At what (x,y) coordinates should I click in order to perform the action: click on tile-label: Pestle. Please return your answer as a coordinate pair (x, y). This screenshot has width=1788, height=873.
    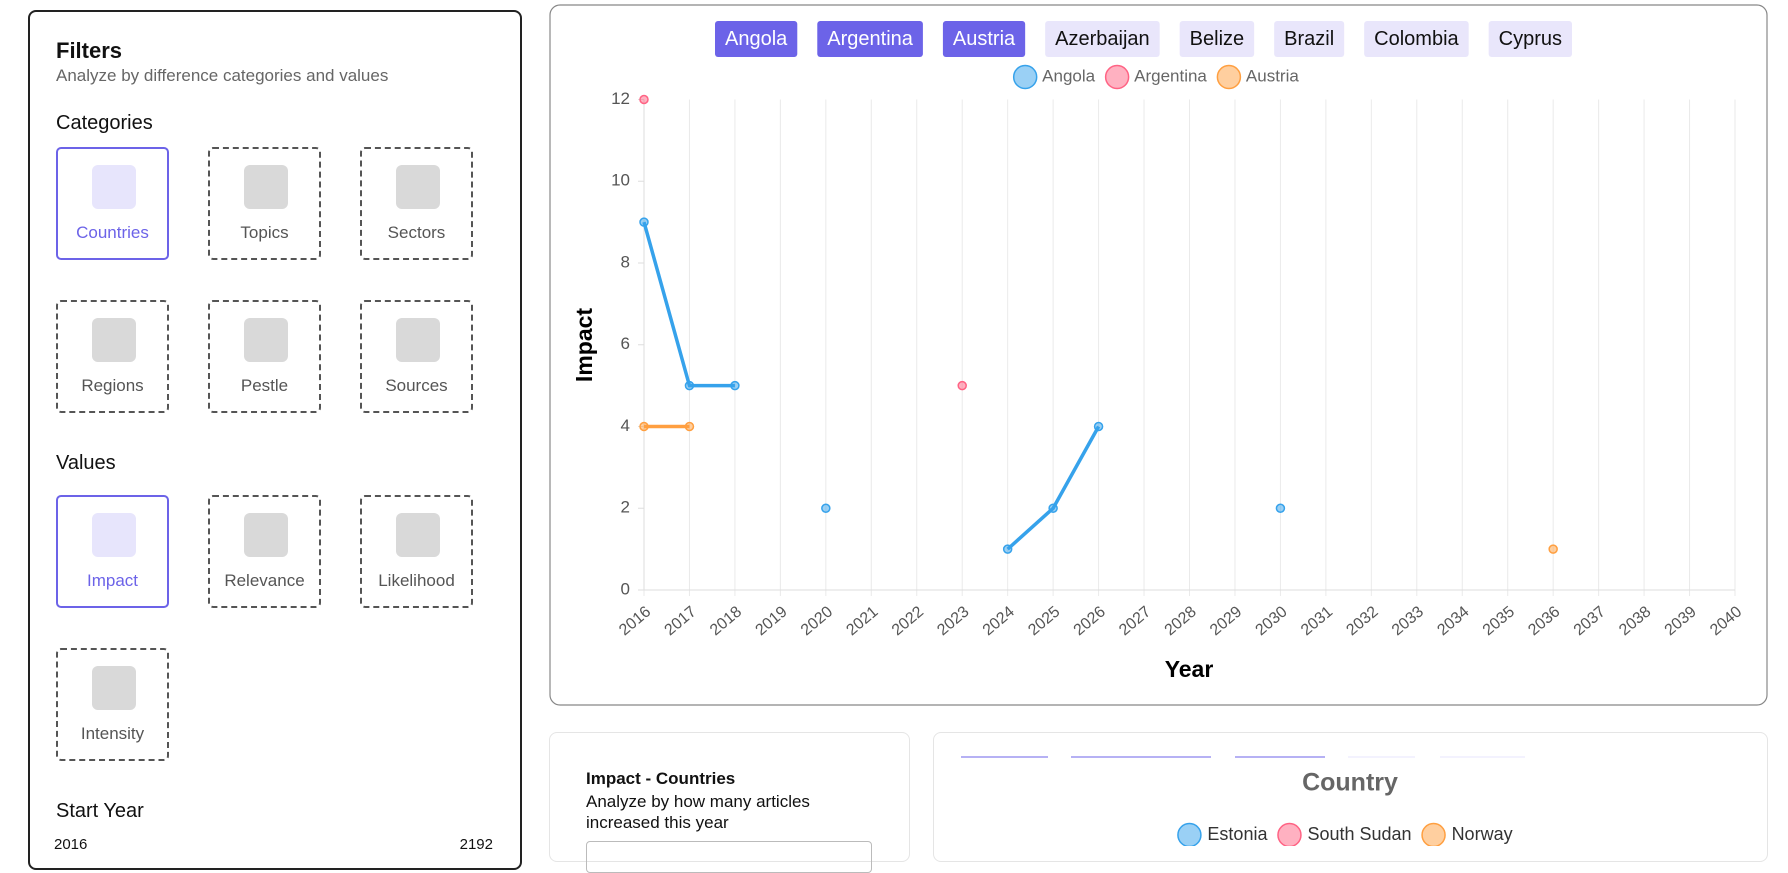
    Looking at the image, I should click on (264, 385).